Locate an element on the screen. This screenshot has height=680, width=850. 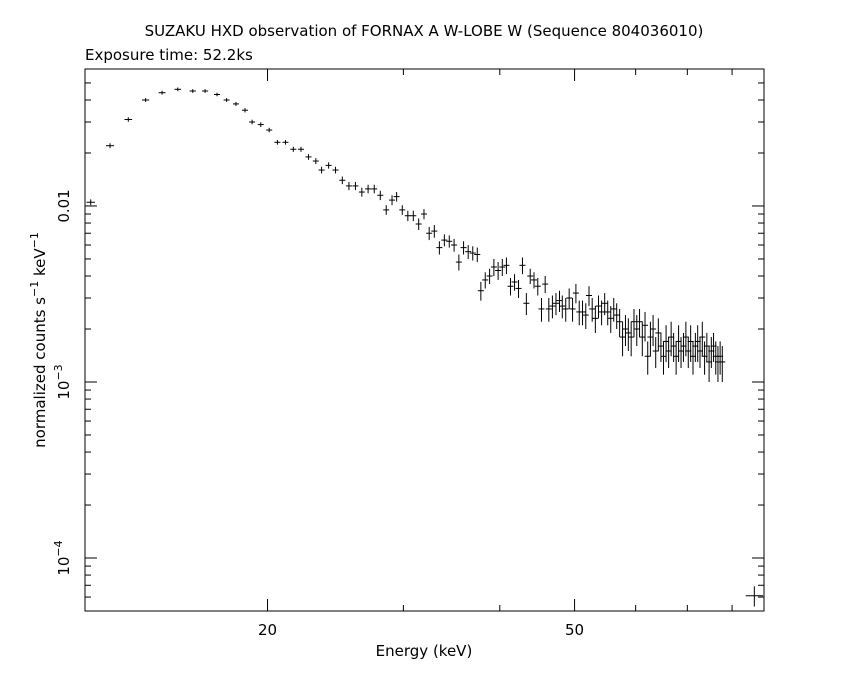
data-point-upper-limit is located at coordinates (754, 596).